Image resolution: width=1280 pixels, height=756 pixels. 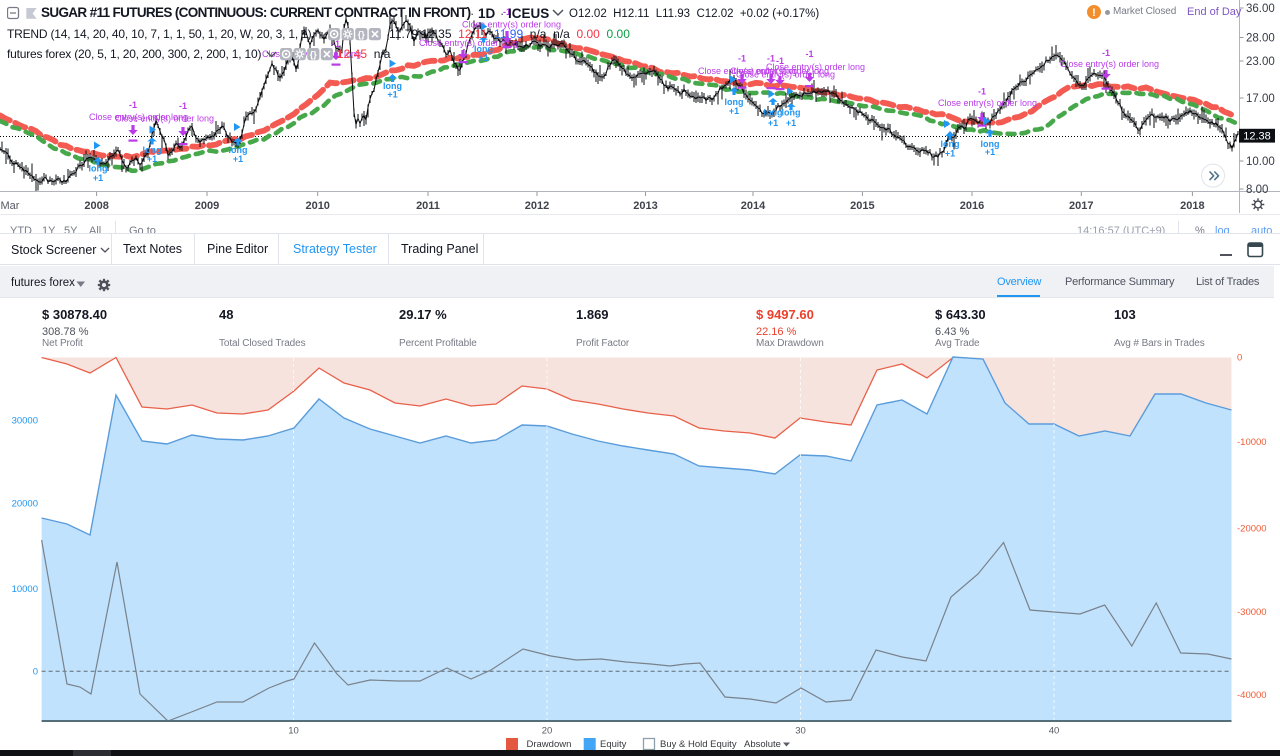 What do you see at coordinates (698, 744) in the screenshot?
I see `svg-text: Buy & Hold Equity` at bounding box center [698, 744].